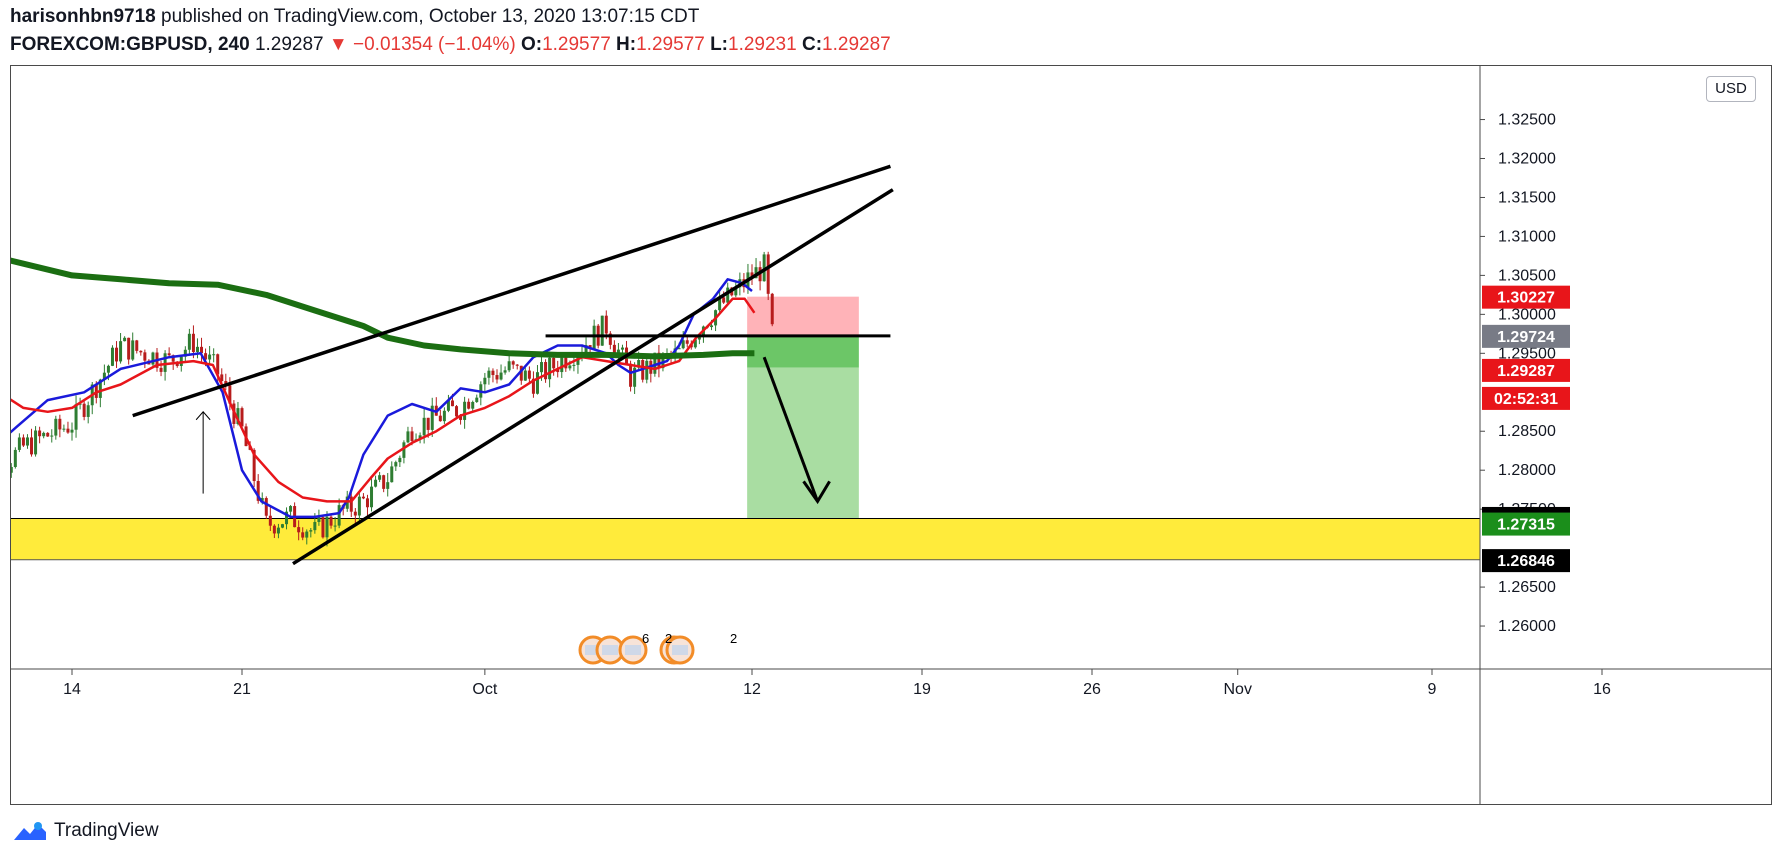 The height and width of the screenshot is (860, 1783). Describe the element at coordinates (83, 16) in the screenshot. I see `author-name: harisonhbn9718` at that location.